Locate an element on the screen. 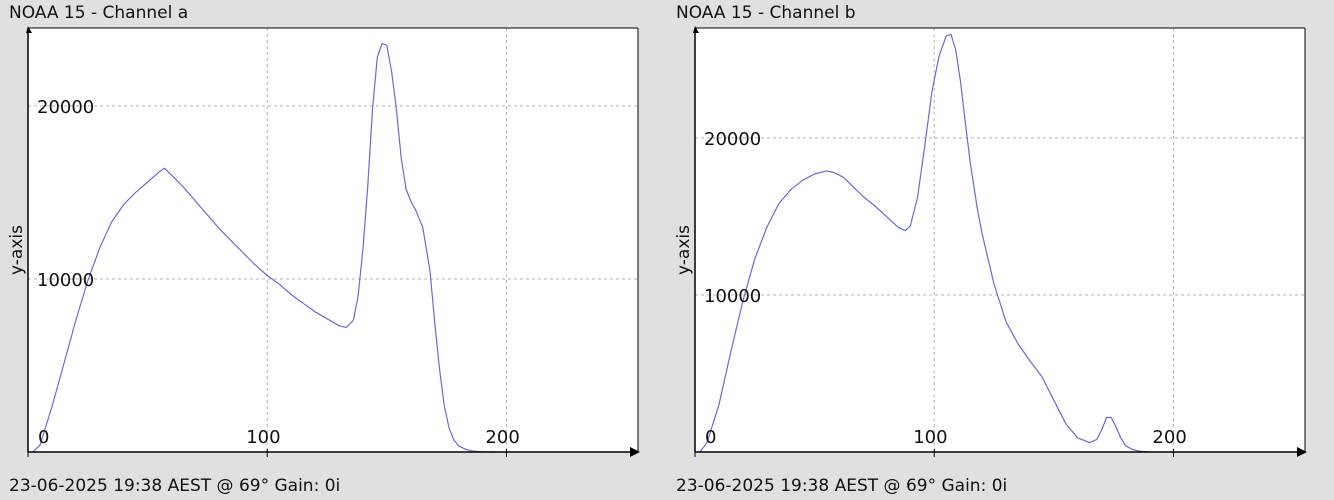 The width and height of the screenshot is (1334, 500). chart-title: NOAA 15 - Channel a is located at coordinates (99, 13).